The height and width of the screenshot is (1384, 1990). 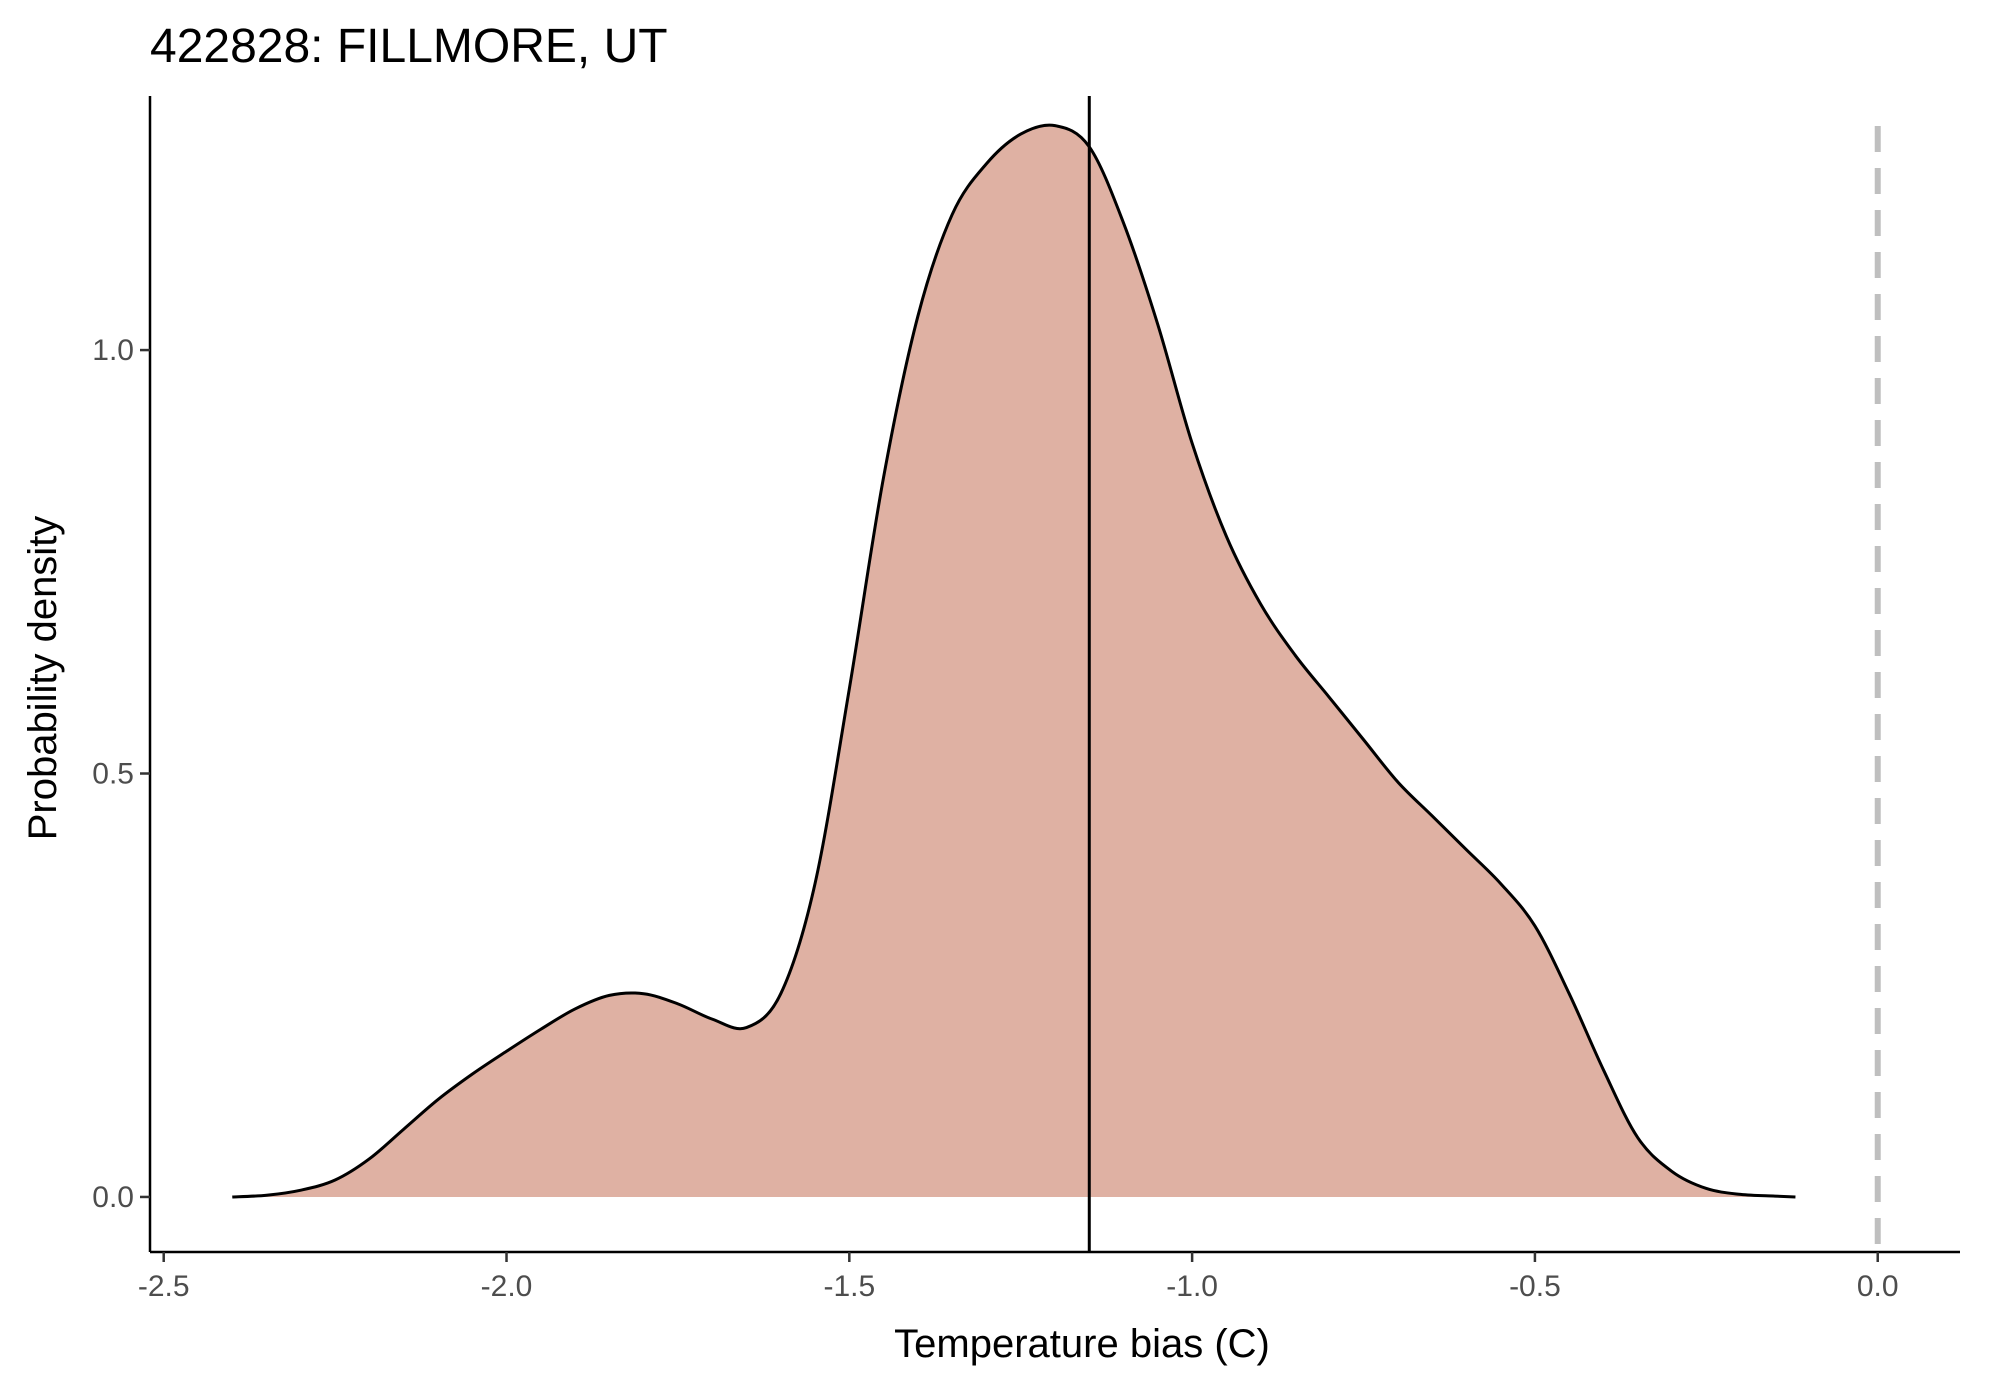 I want to click on y-axis-ticks: 0.0 0.5 1.0, so click(x=121, y=774).